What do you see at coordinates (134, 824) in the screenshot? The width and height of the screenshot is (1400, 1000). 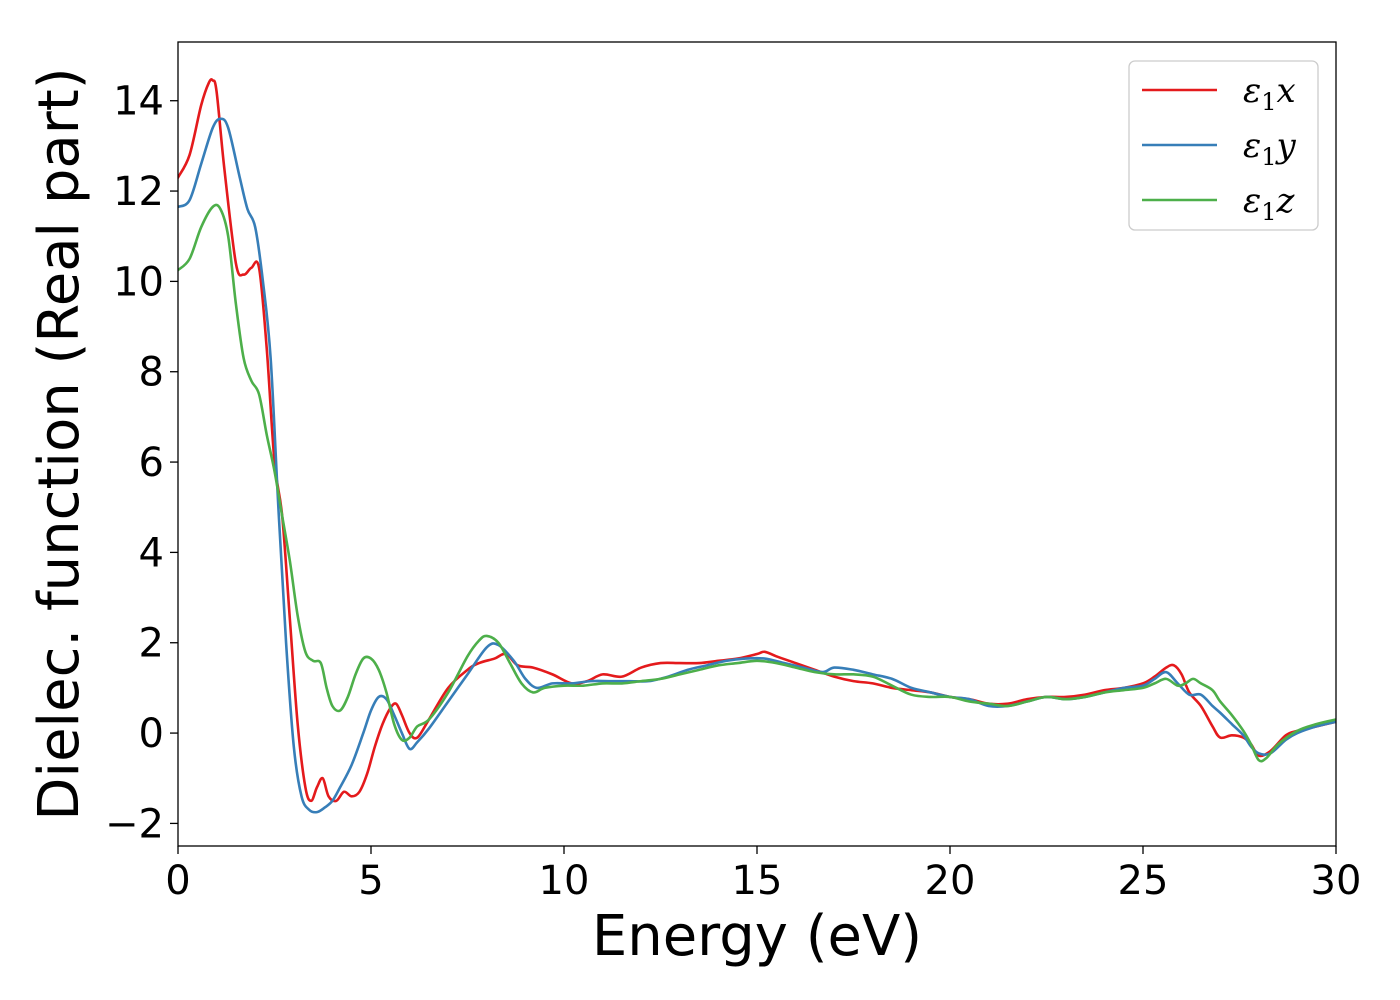 I see `y-tick-label: −2` at bounding box center [134, 824].